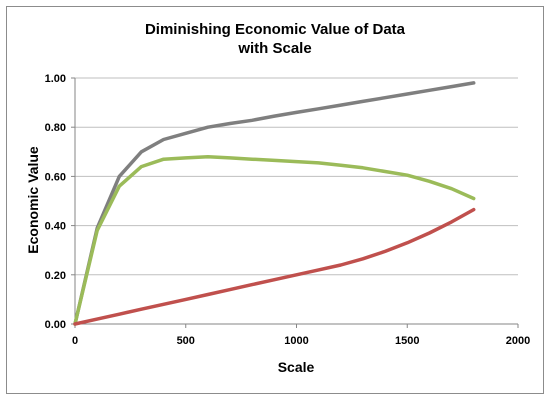 The image size is (550, 400). I want to click on y-axis-label: Economic Value, so click(33, 200).